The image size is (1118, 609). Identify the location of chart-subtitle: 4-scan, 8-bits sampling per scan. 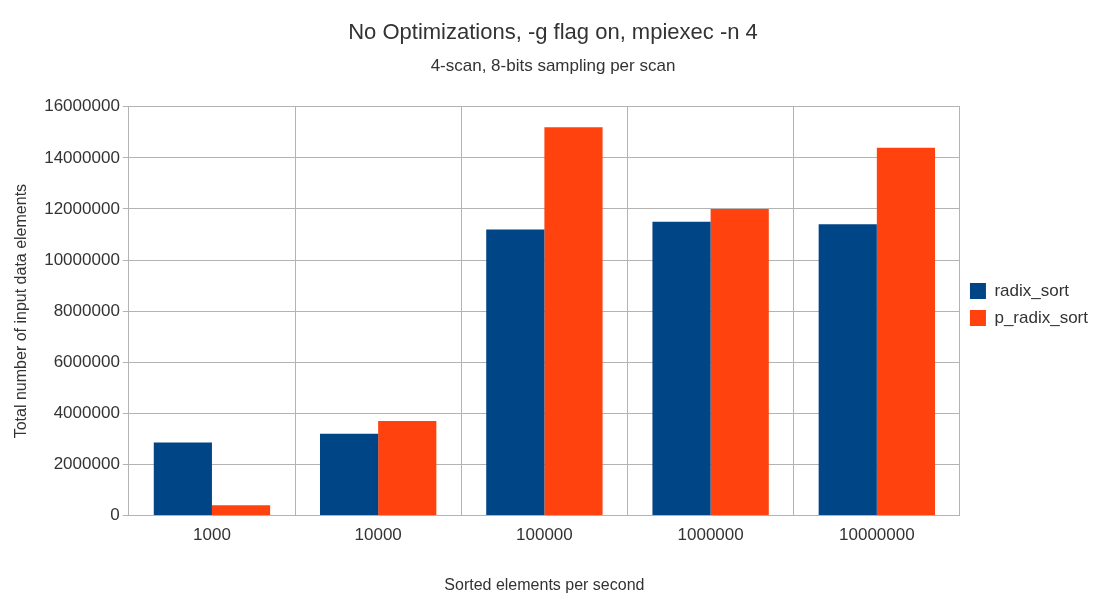
(553, 66).